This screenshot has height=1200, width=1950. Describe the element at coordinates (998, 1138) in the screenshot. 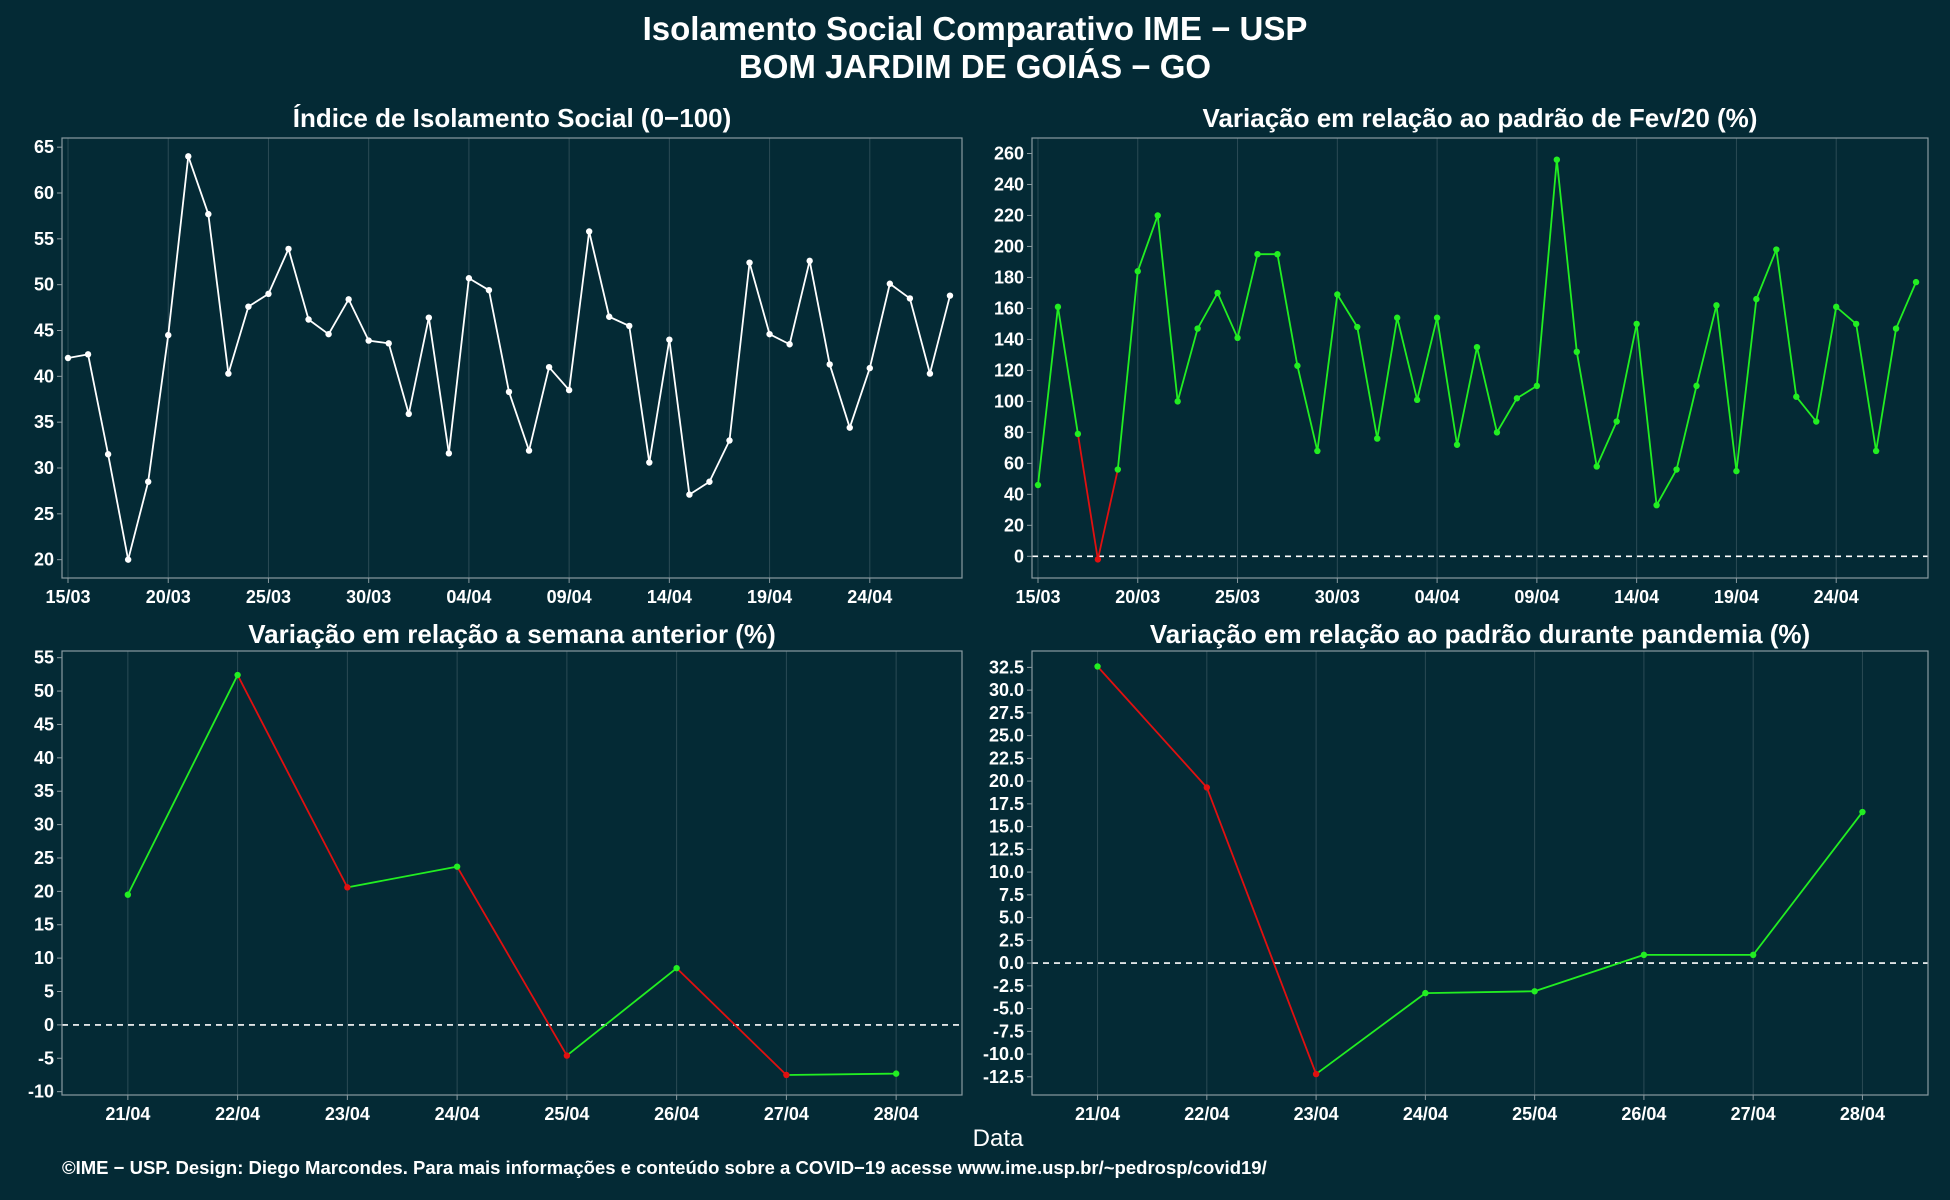

I see `x-axis-label: Data` at that location.